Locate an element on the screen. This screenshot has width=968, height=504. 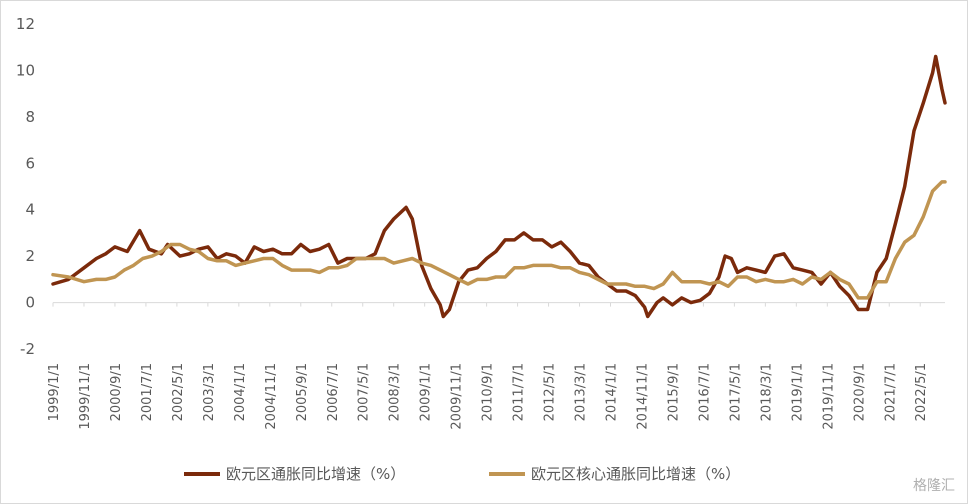
x-tick-label: 2019/1/1 is located at coordinates (797, 392).